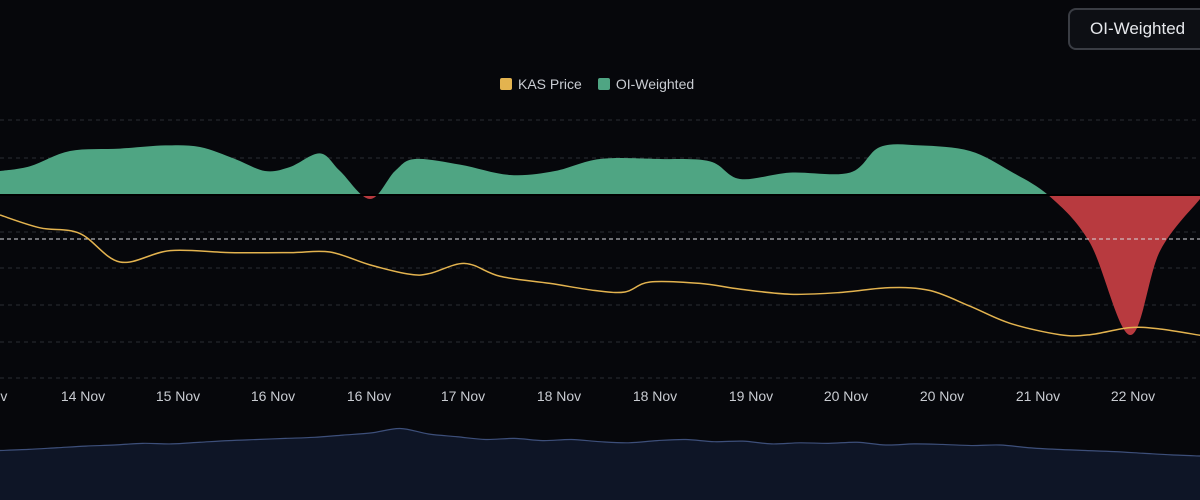 Image resolution: width=1200 pixels, height=500 pixels. I want to click on chart-legend: KAS Price OI-Weighted, so click(597, 84).